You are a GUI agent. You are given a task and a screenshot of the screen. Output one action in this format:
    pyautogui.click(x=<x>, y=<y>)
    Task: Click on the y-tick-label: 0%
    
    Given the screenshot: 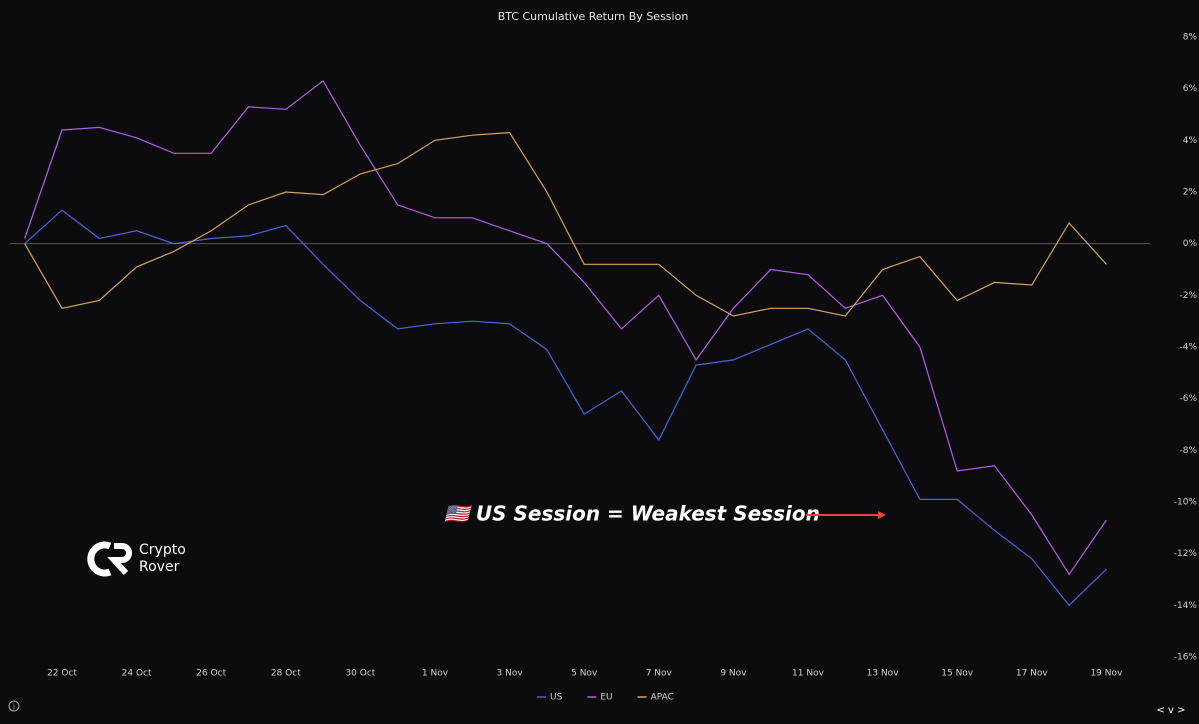 What is the action you would take?
    pyautogui.click(x=1190, y=244)
    